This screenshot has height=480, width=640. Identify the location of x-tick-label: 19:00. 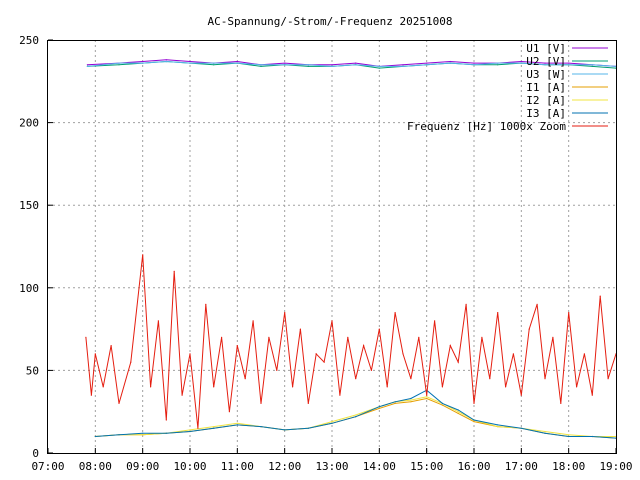
(615, 466).